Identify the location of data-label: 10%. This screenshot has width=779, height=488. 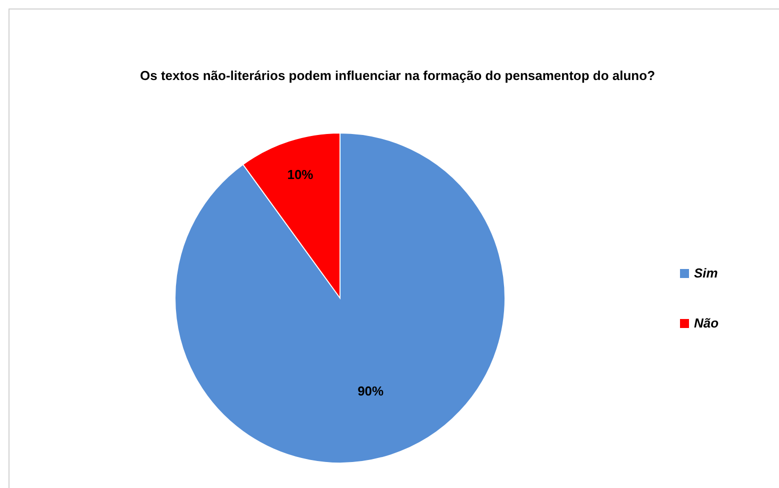
(300, 174).